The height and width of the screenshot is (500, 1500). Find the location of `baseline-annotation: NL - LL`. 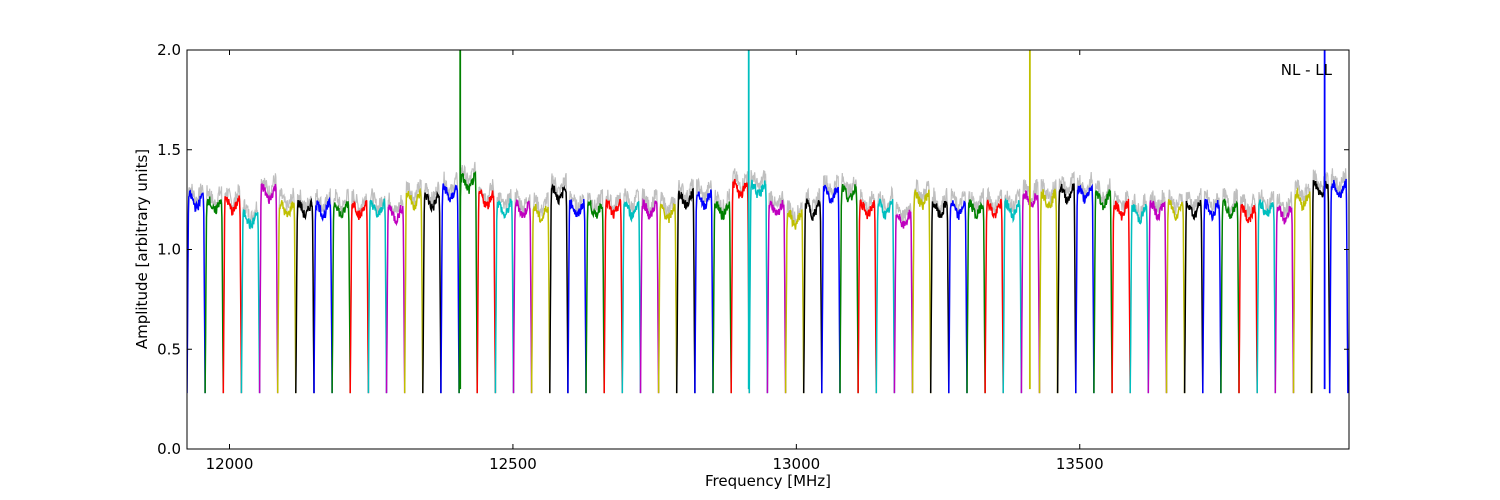

baseline-annotation: NL - LL is located at coordinates (1307, 70).